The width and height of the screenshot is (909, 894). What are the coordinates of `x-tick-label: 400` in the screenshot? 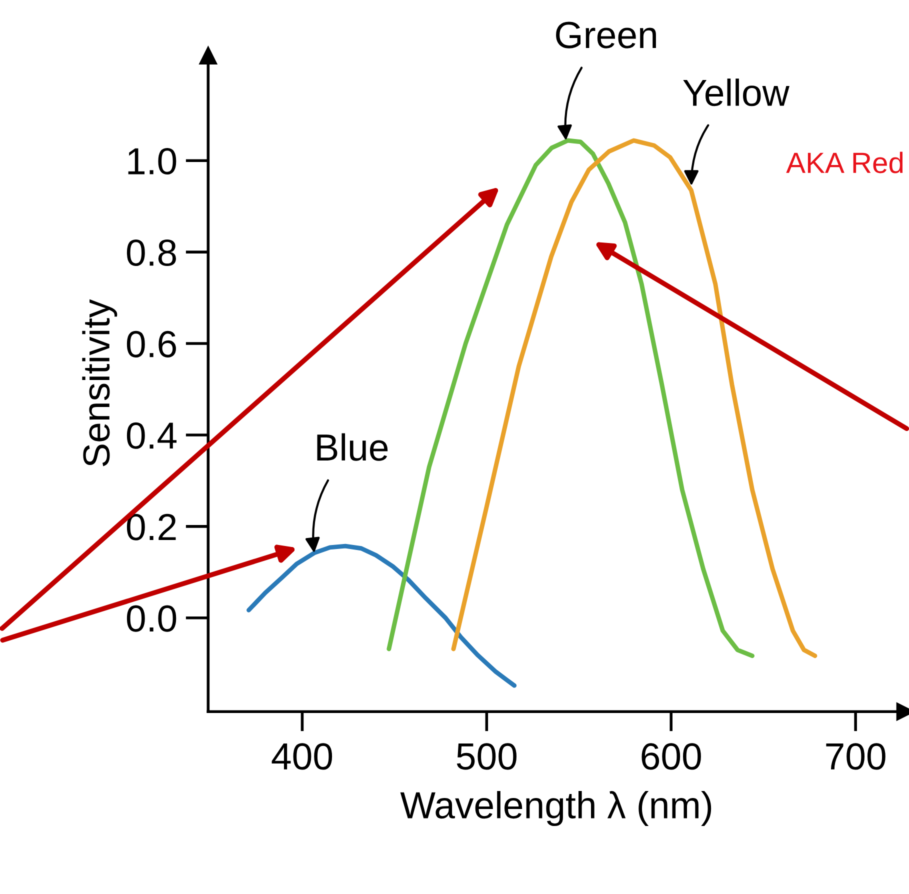 It's located at (302, 756).